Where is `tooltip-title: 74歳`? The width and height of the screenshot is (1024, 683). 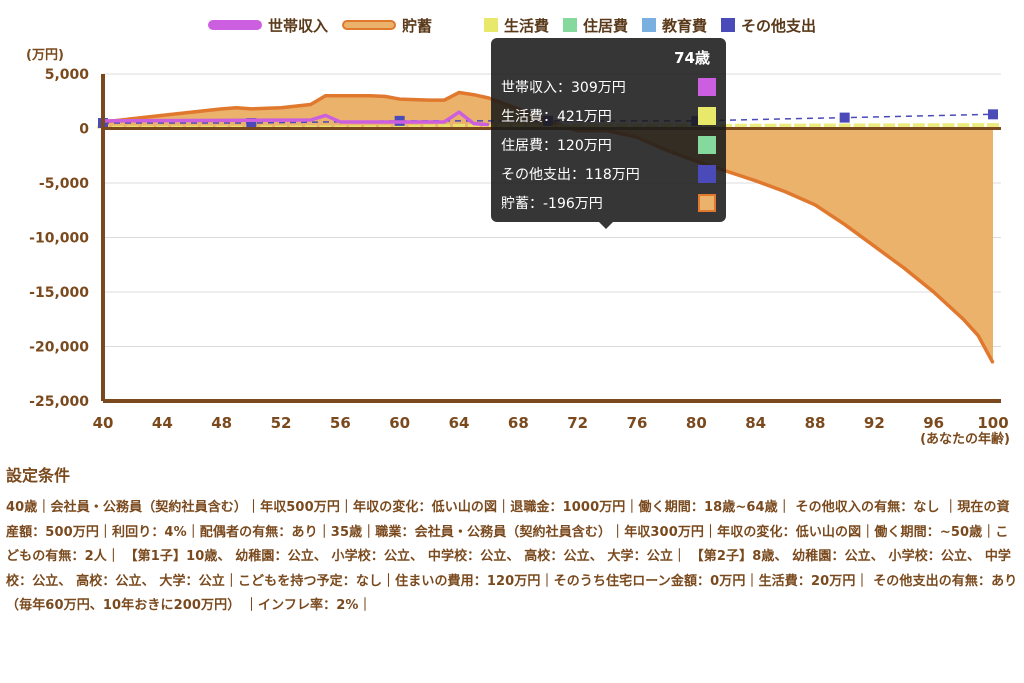
tooltip-title: 74歳 is located at coordinates (692, 58).